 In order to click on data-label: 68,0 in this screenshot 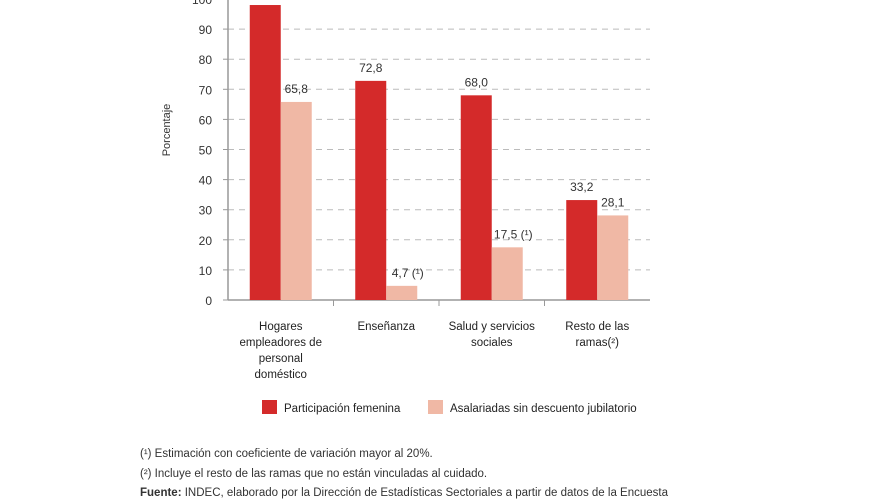, I will do `click(477, 82)`.